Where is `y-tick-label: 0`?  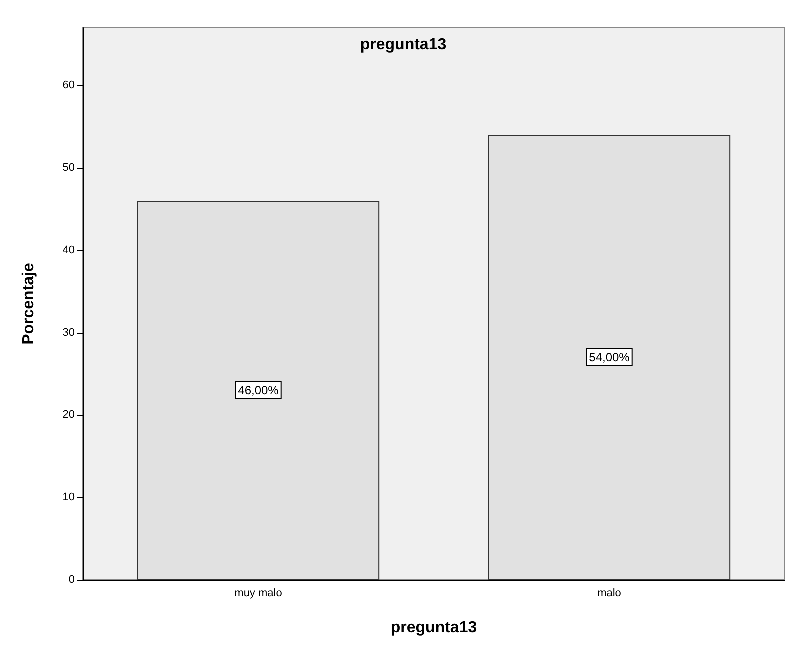
y-tick-label: 0 is located at coordinates (71, 580).